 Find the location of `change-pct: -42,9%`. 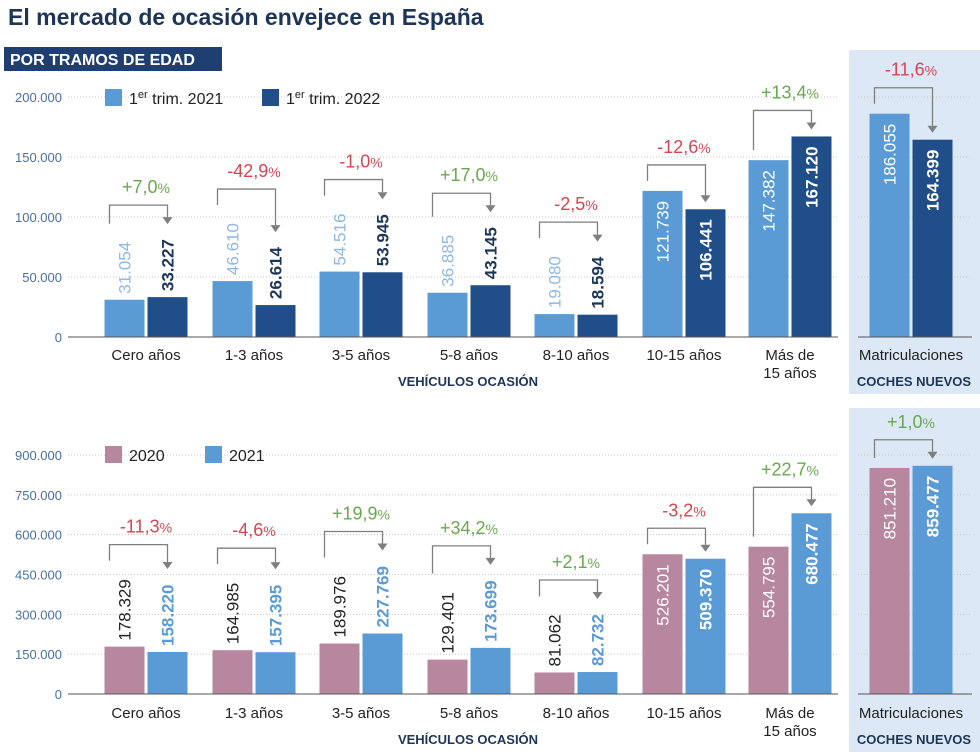

change-pct: -42,9% is located at coordinates (253, 171).